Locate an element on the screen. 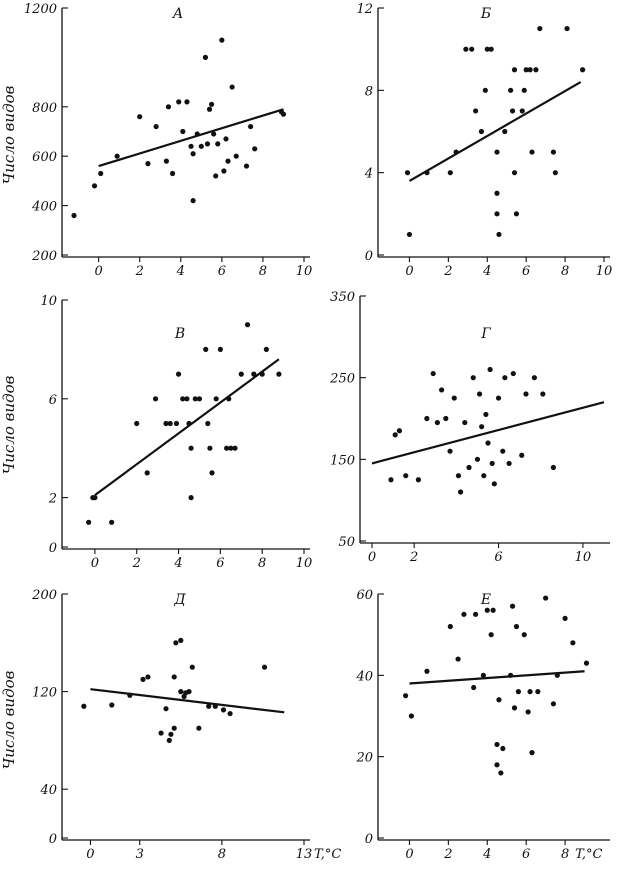 The image size is (621, 870). y-tick-label: 600 is located at coordinates (44, 157).